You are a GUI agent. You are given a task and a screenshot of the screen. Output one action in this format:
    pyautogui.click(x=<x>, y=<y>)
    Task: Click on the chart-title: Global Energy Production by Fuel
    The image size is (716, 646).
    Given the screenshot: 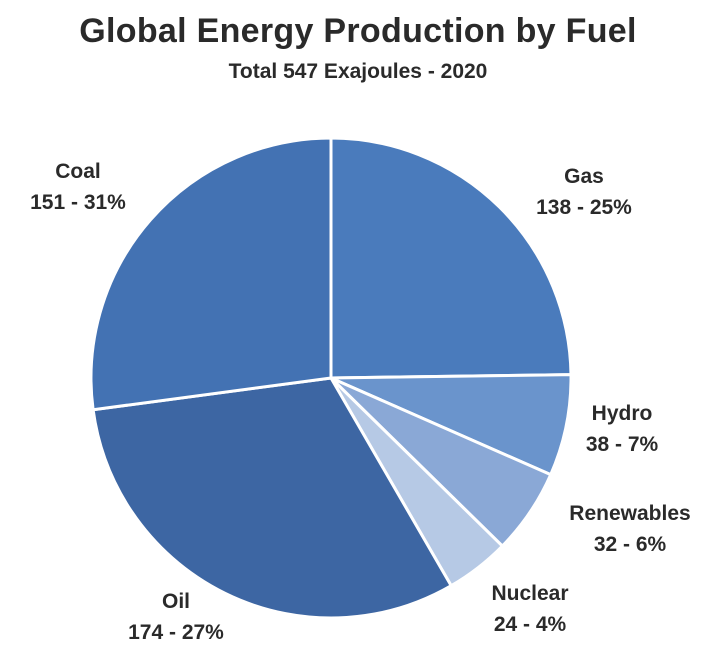 What is the action you would take?
    pyautogui.click(x=358, y=31)
    